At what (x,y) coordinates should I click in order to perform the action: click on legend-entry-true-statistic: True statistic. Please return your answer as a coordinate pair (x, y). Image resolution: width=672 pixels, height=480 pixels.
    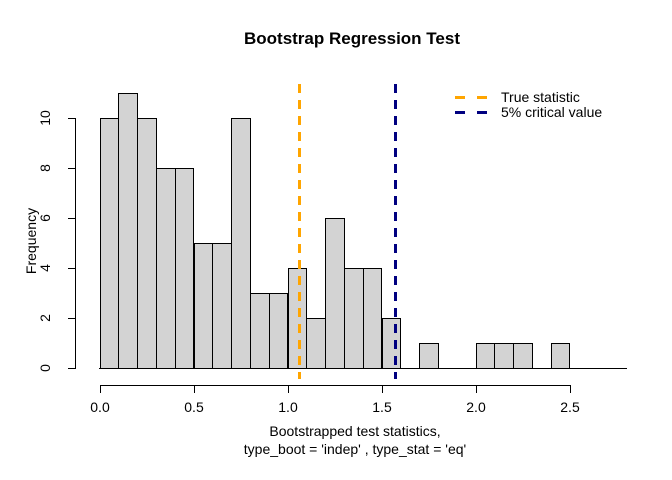
    Looking at the image, I should click on (528, 97).